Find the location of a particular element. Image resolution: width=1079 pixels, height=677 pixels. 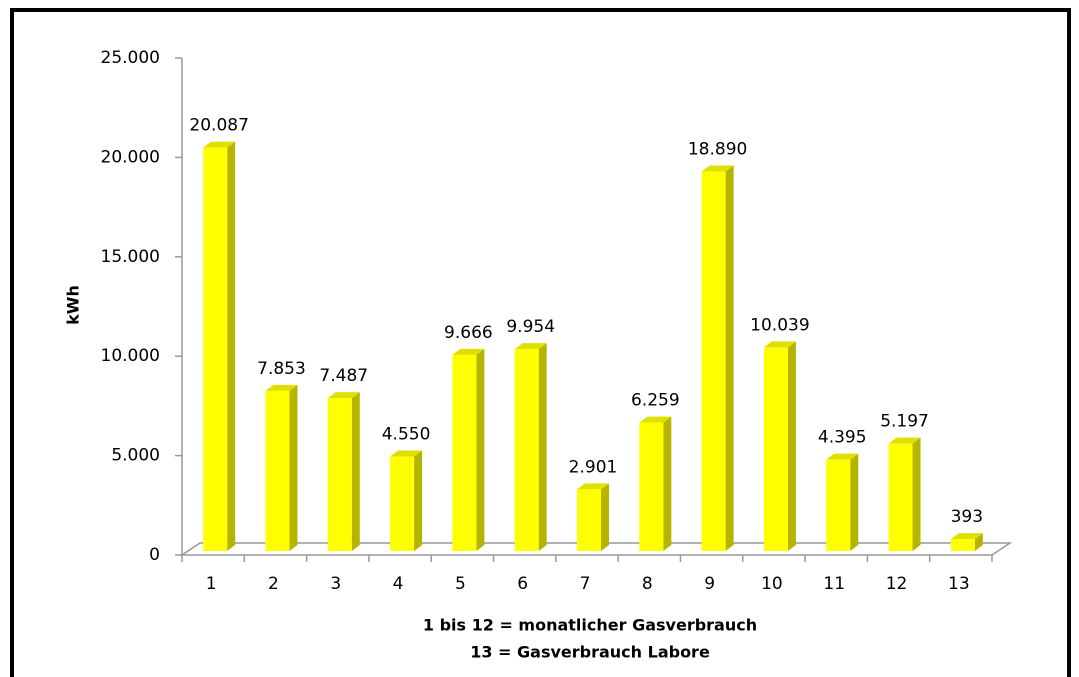

x-tick-label: 3 is located at coordinates (335, 584).